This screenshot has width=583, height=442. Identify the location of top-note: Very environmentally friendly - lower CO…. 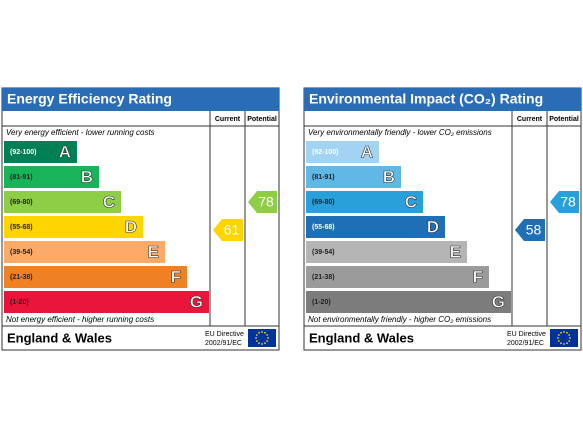
(400, 132).